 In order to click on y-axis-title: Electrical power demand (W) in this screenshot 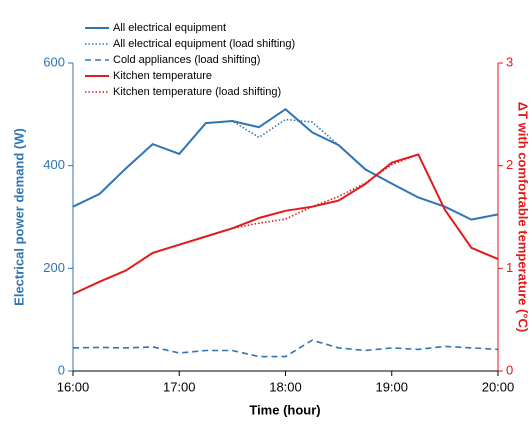, I will do `click(18, 217)`.